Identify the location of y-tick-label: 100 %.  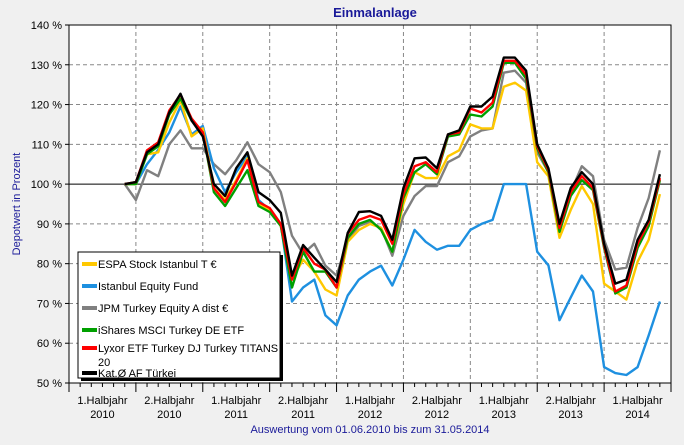
(46, 185).